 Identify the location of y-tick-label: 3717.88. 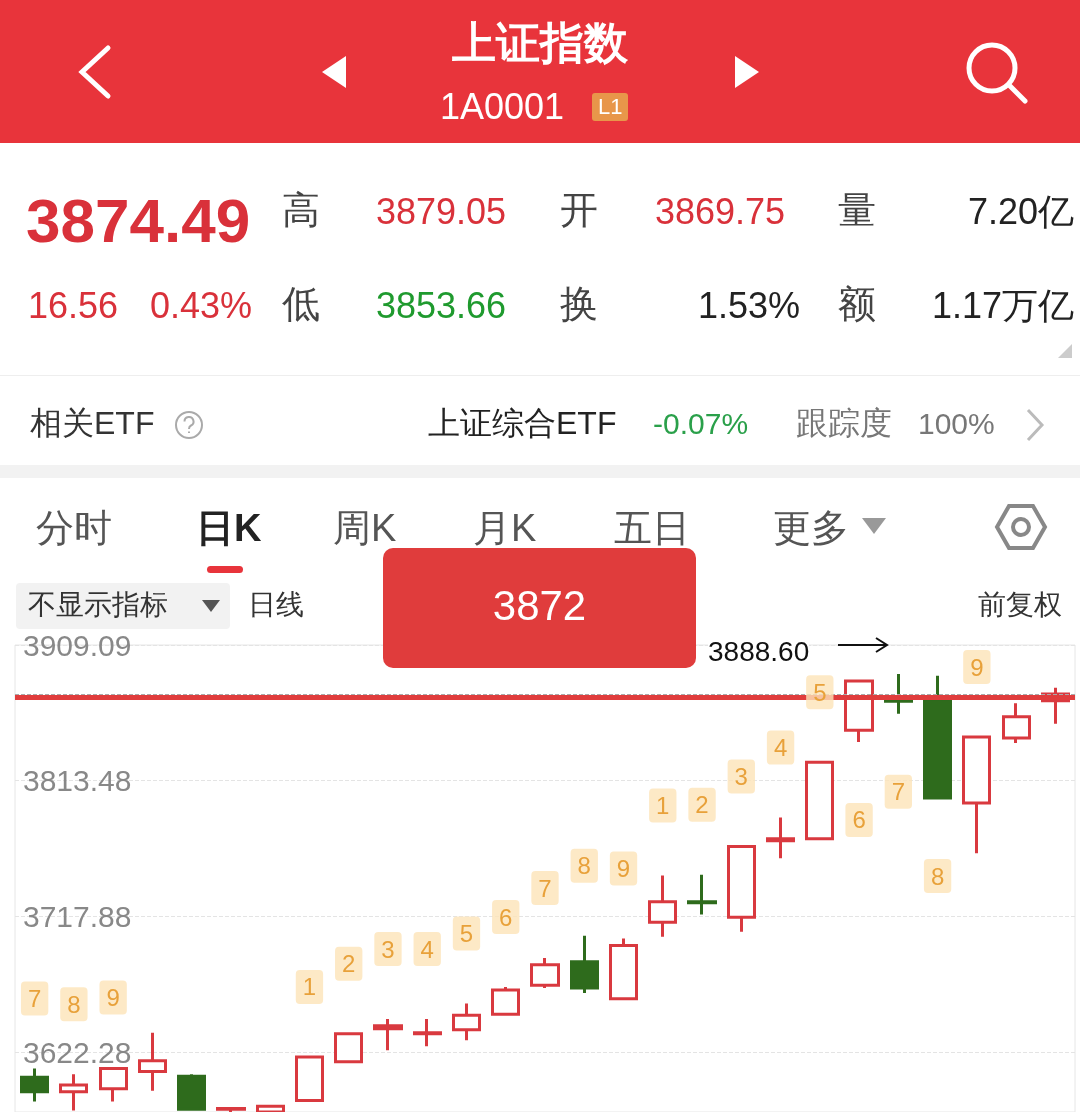
(77, 916).